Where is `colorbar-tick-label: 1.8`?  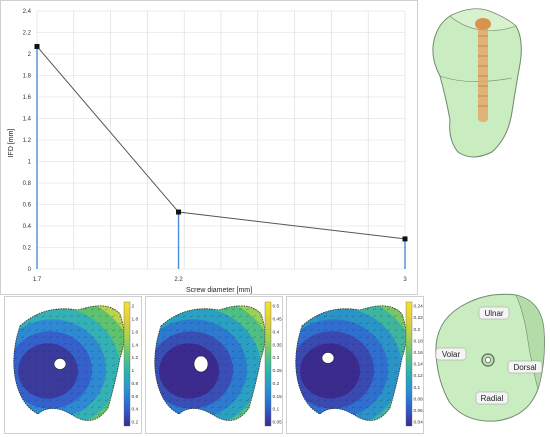 colorbar-tick-label: 1.8 is located at coordinates (135, 319).